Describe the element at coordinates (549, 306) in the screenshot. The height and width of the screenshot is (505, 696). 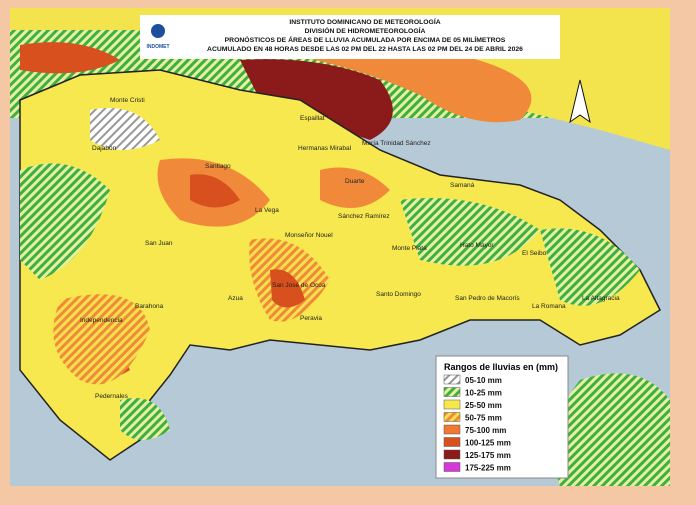
I see `place: La Romana` at that location.